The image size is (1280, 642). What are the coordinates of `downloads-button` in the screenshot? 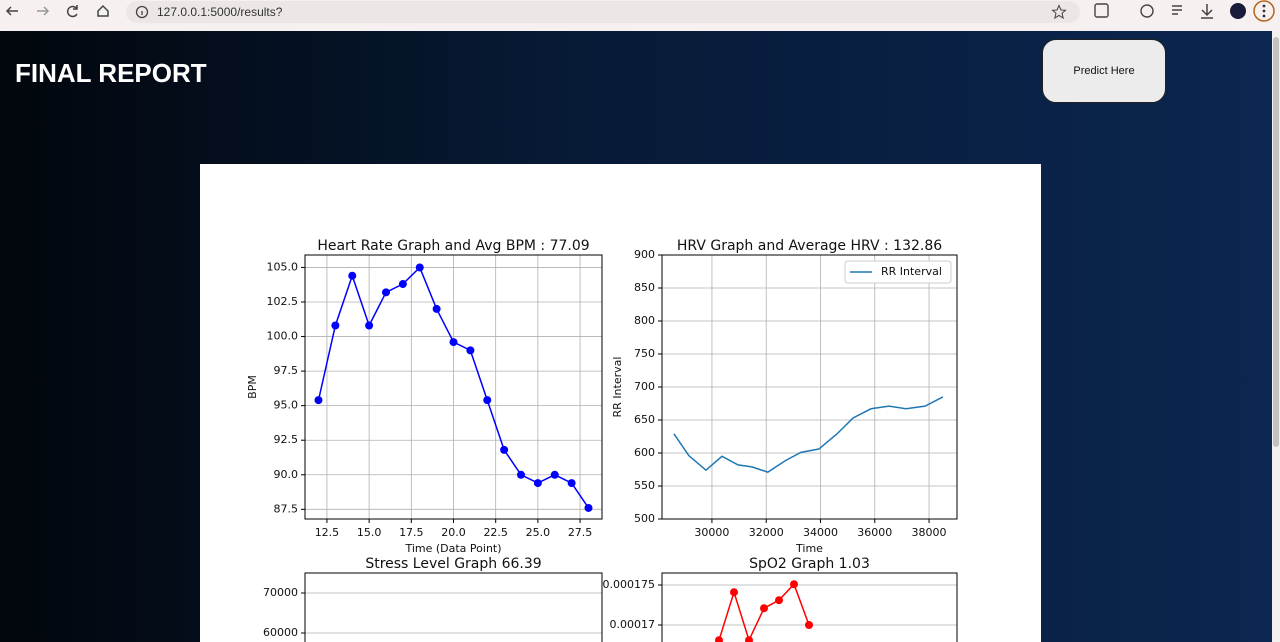 It's located at (1207, 11).